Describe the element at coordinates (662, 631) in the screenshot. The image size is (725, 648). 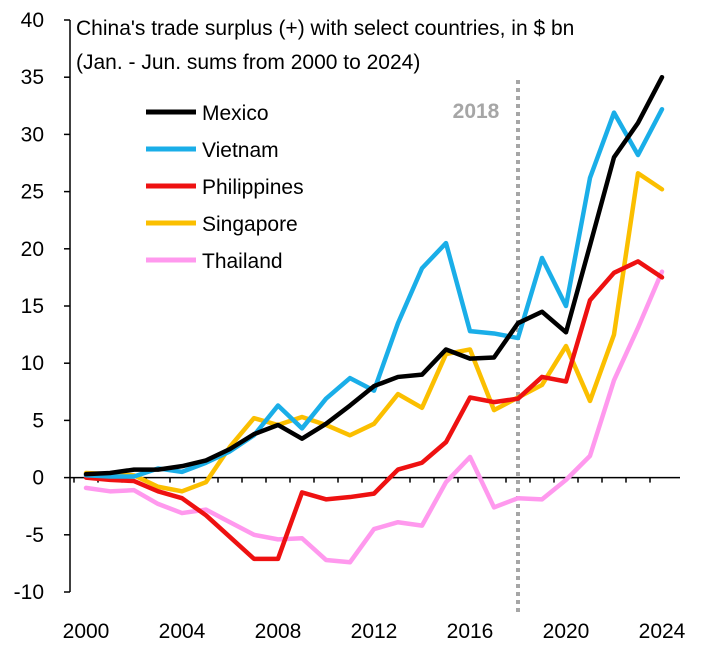
I see `x-tick-label: 2024` at that location.